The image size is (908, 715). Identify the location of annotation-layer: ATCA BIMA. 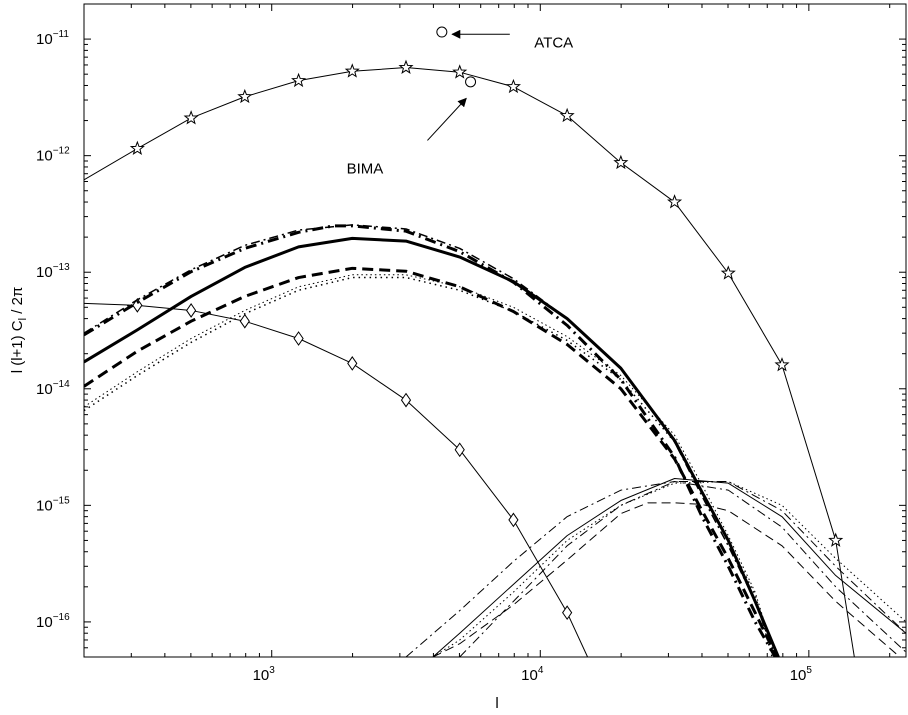
(460, 103).